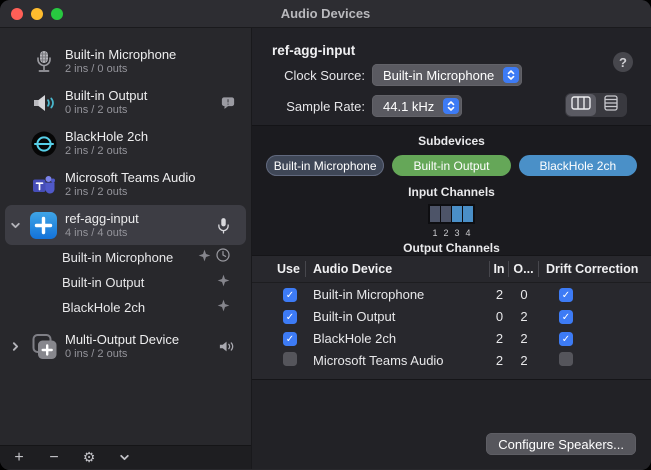 The width and height of the screenshot is (651, 470). I want to click on device-name: Multi-Output Device, so click(122, 339).